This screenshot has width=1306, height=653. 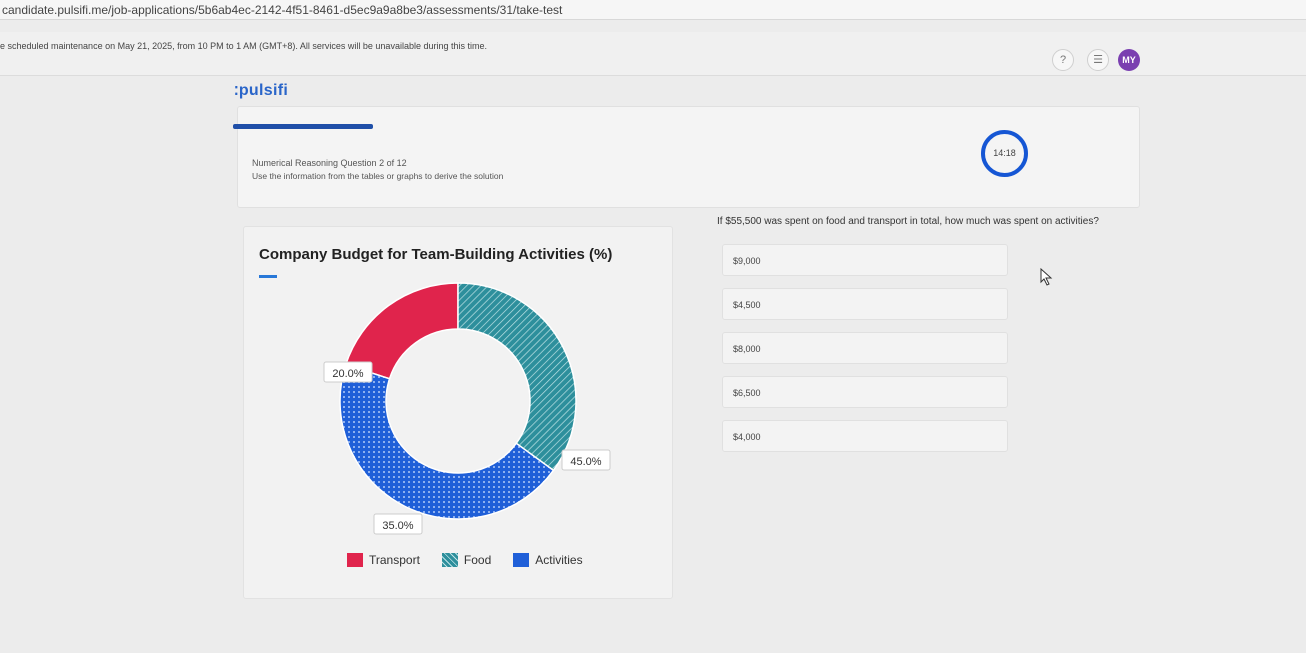 I want to click on legend-item-transport: Transport, so click(x=383, y=560).